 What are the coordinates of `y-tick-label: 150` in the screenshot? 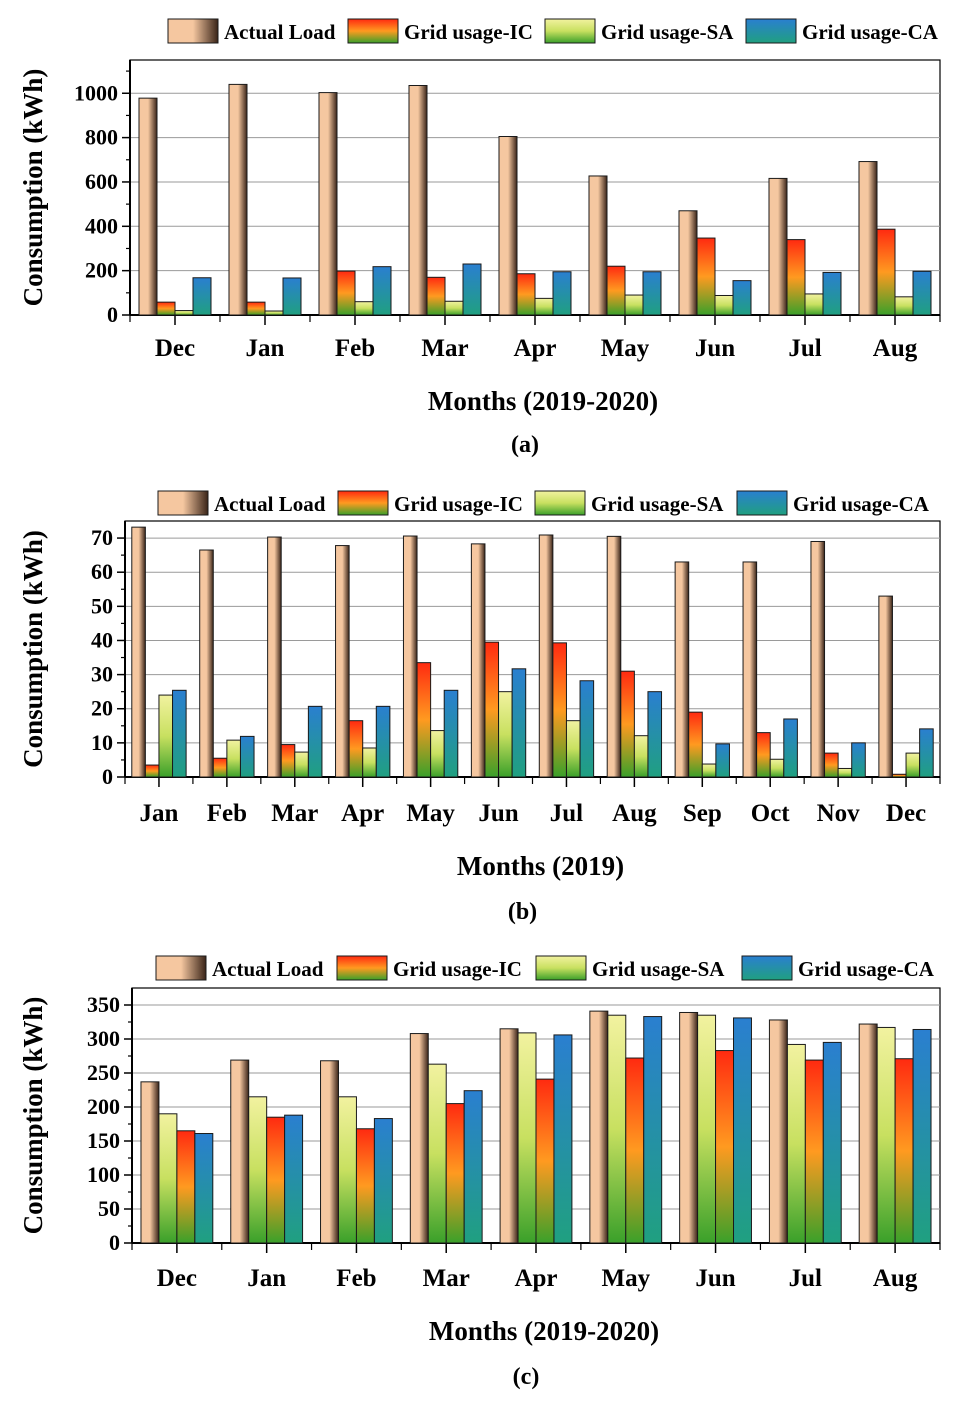 It's located at (103, 1140).